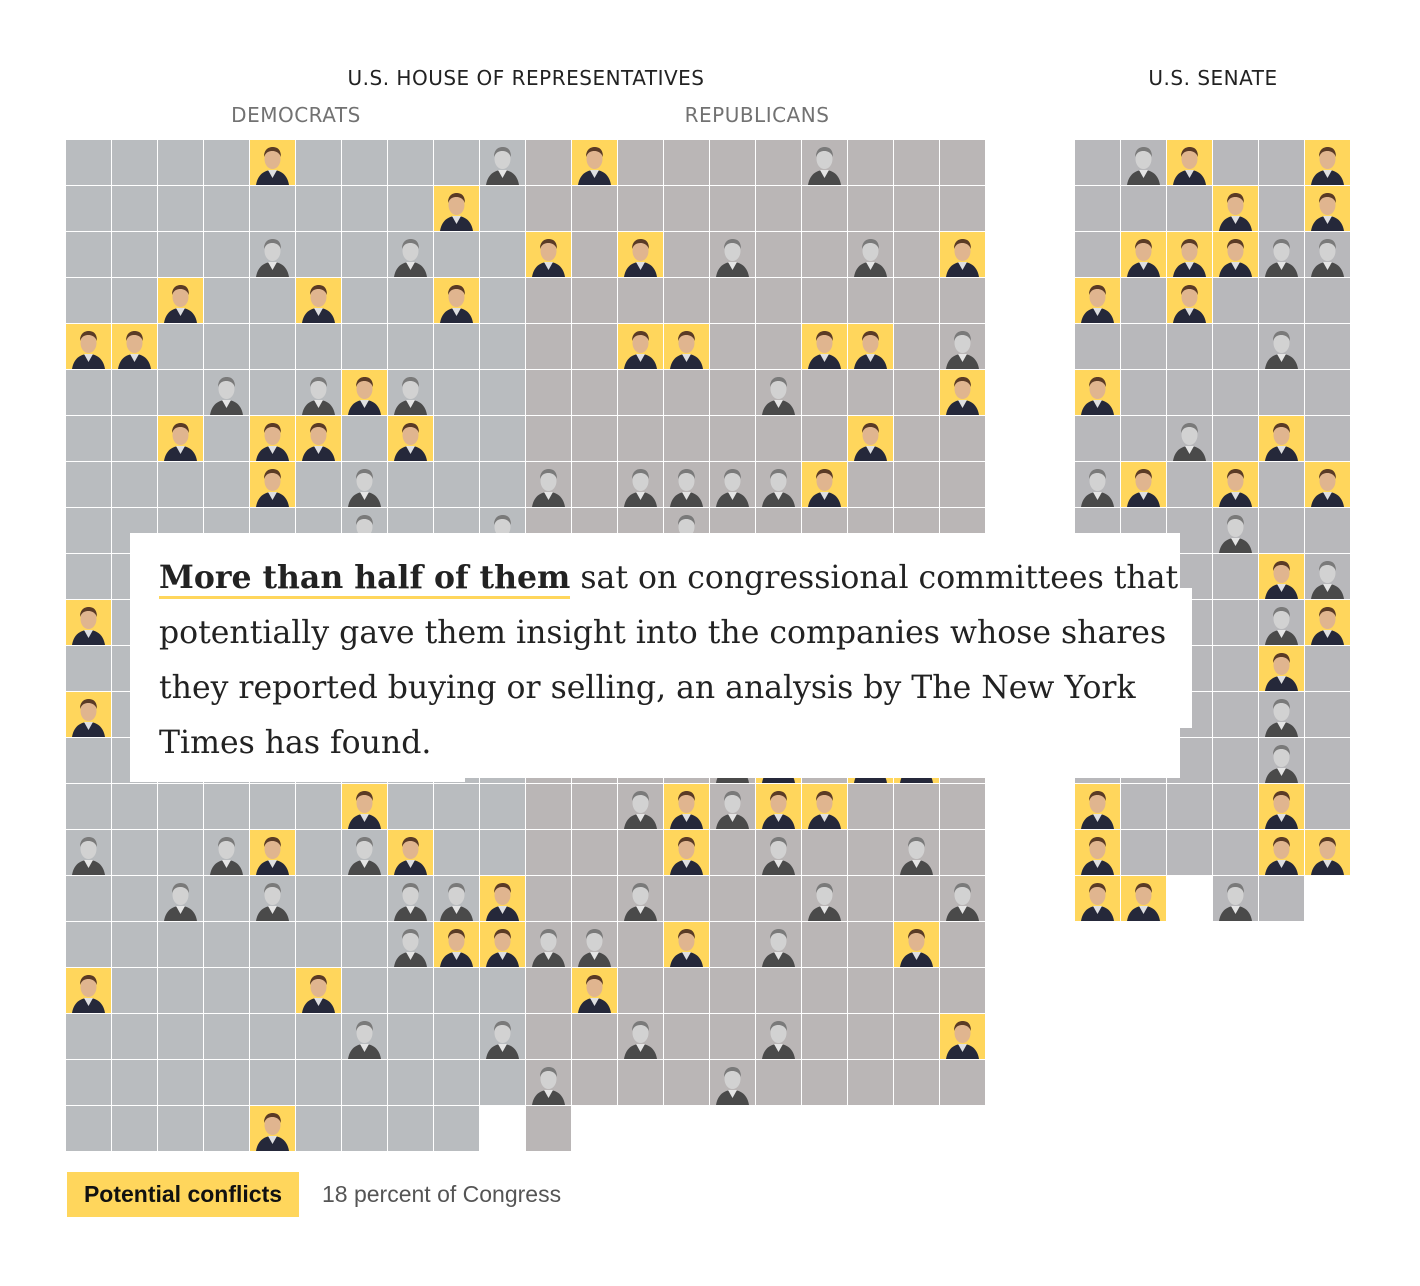 The image size is (1420, 1286). What do you see at coordinates (442, 1194) in the screenshot?
I see `legend-note: 18 percent of Congress` at bounding box center [442, 1194].